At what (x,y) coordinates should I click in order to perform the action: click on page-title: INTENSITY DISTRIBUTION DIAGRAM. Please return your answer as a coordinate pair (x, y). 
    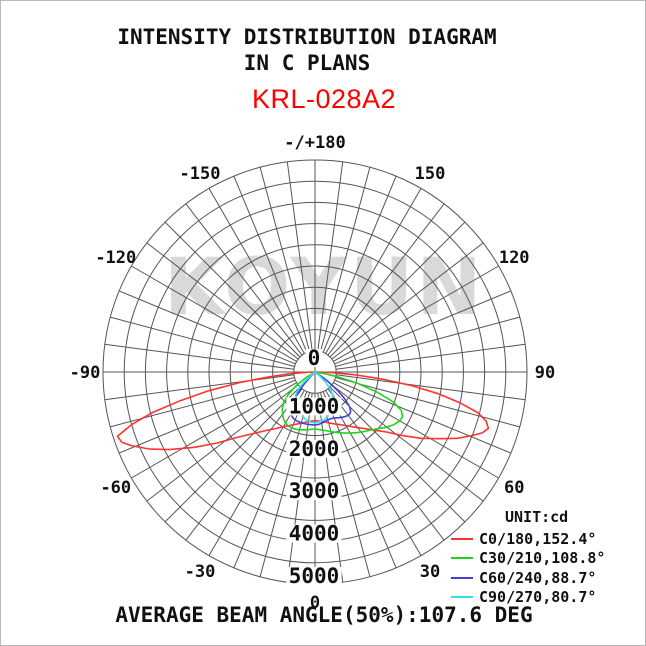
    Looking at the image, I should click on (307, 37).